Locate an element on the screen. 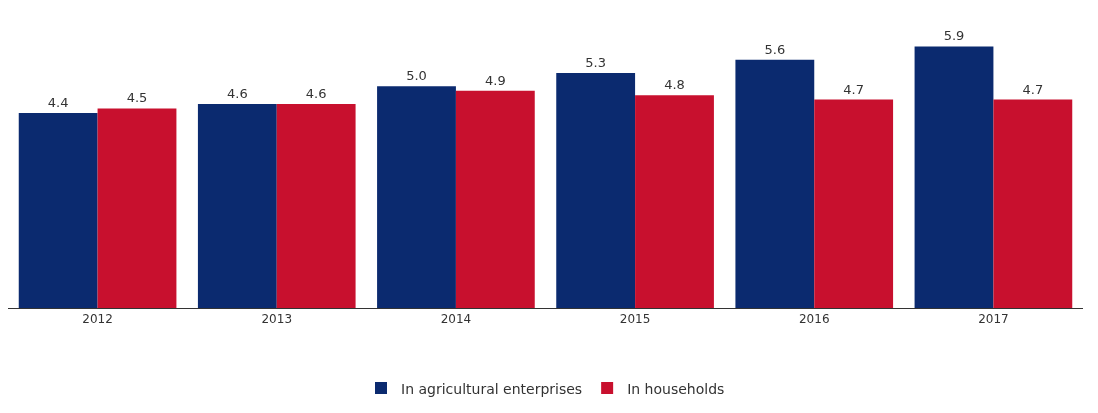  legend-label: In households is located at coordinates (676, 388).